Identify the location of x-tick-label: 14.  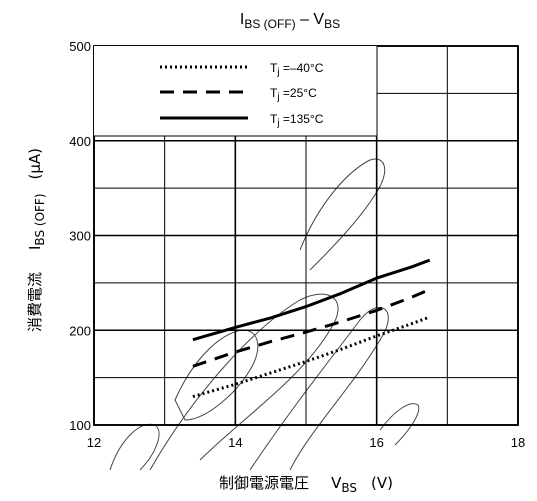
(235, 442).